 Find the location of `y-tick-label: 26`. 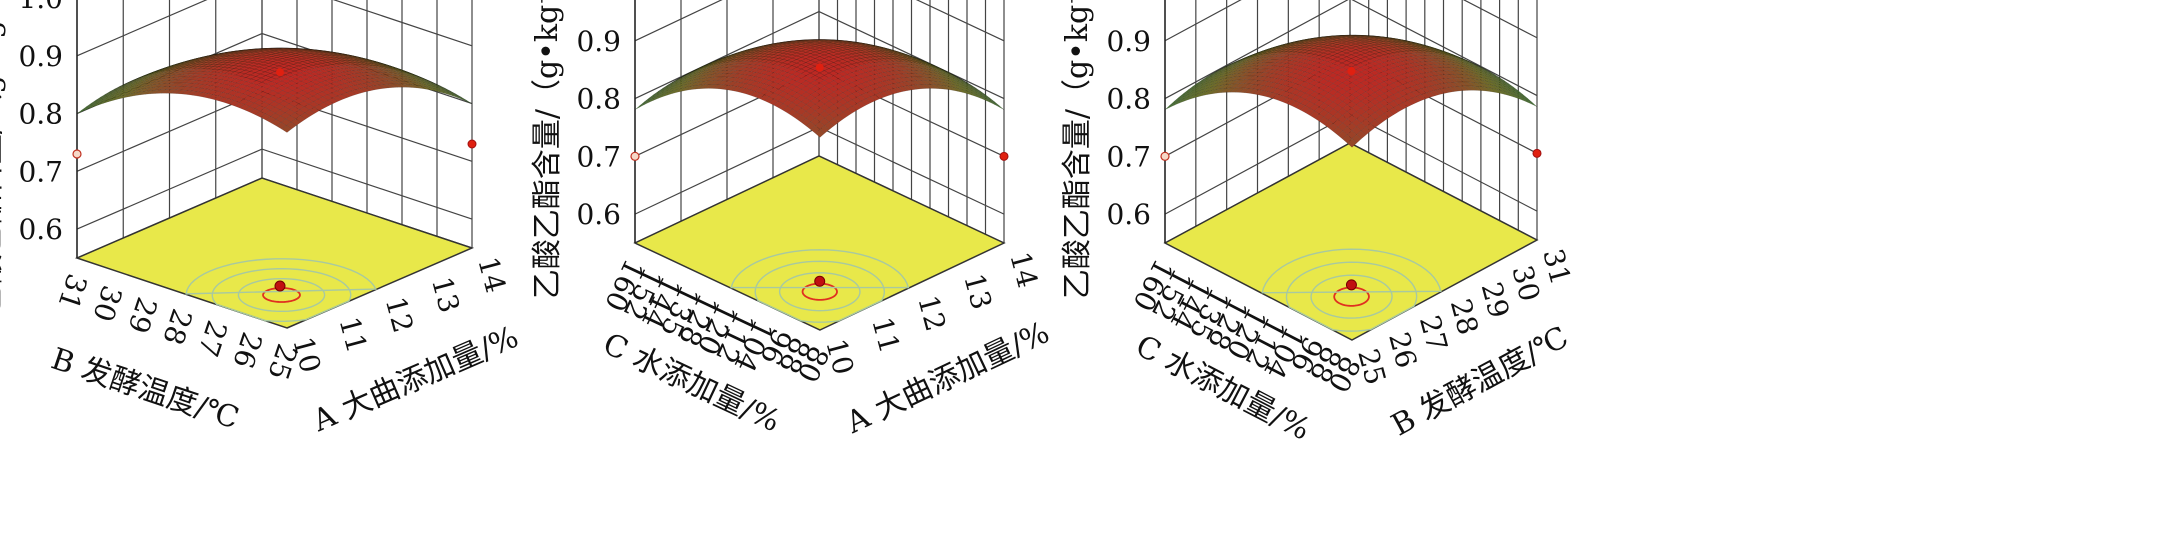

y-tick-label: 26 is located at coordinates (247, 350).